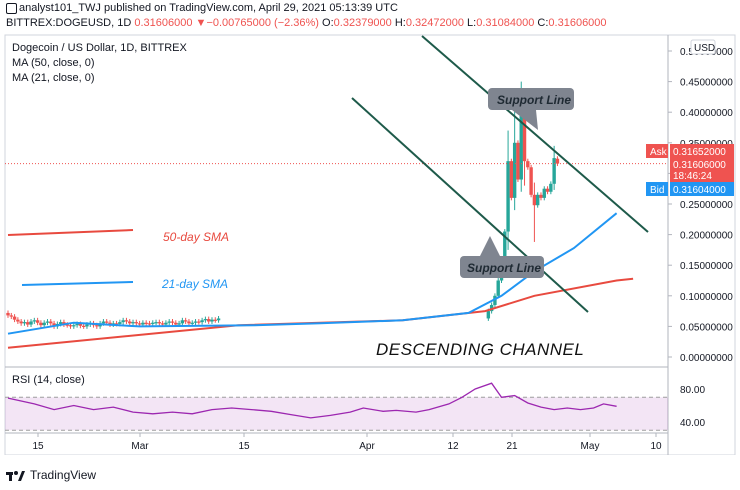 This screenshot has height=490, width=740. What do you see at coordinates (531, 109) in the screenshot?
I see `support-callout-top: Support Line` at bounding box center [531, 109].